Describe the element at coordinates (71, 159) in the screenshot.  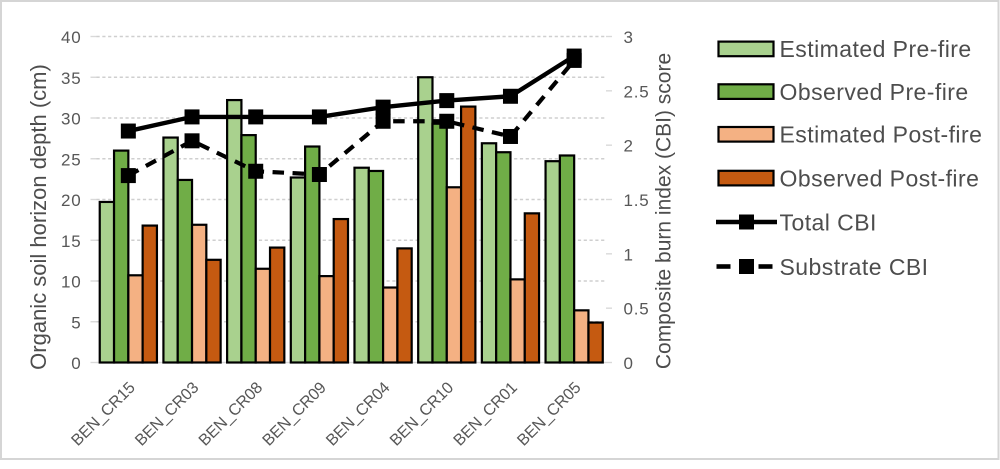
I see `svg-text: 25` at that location.